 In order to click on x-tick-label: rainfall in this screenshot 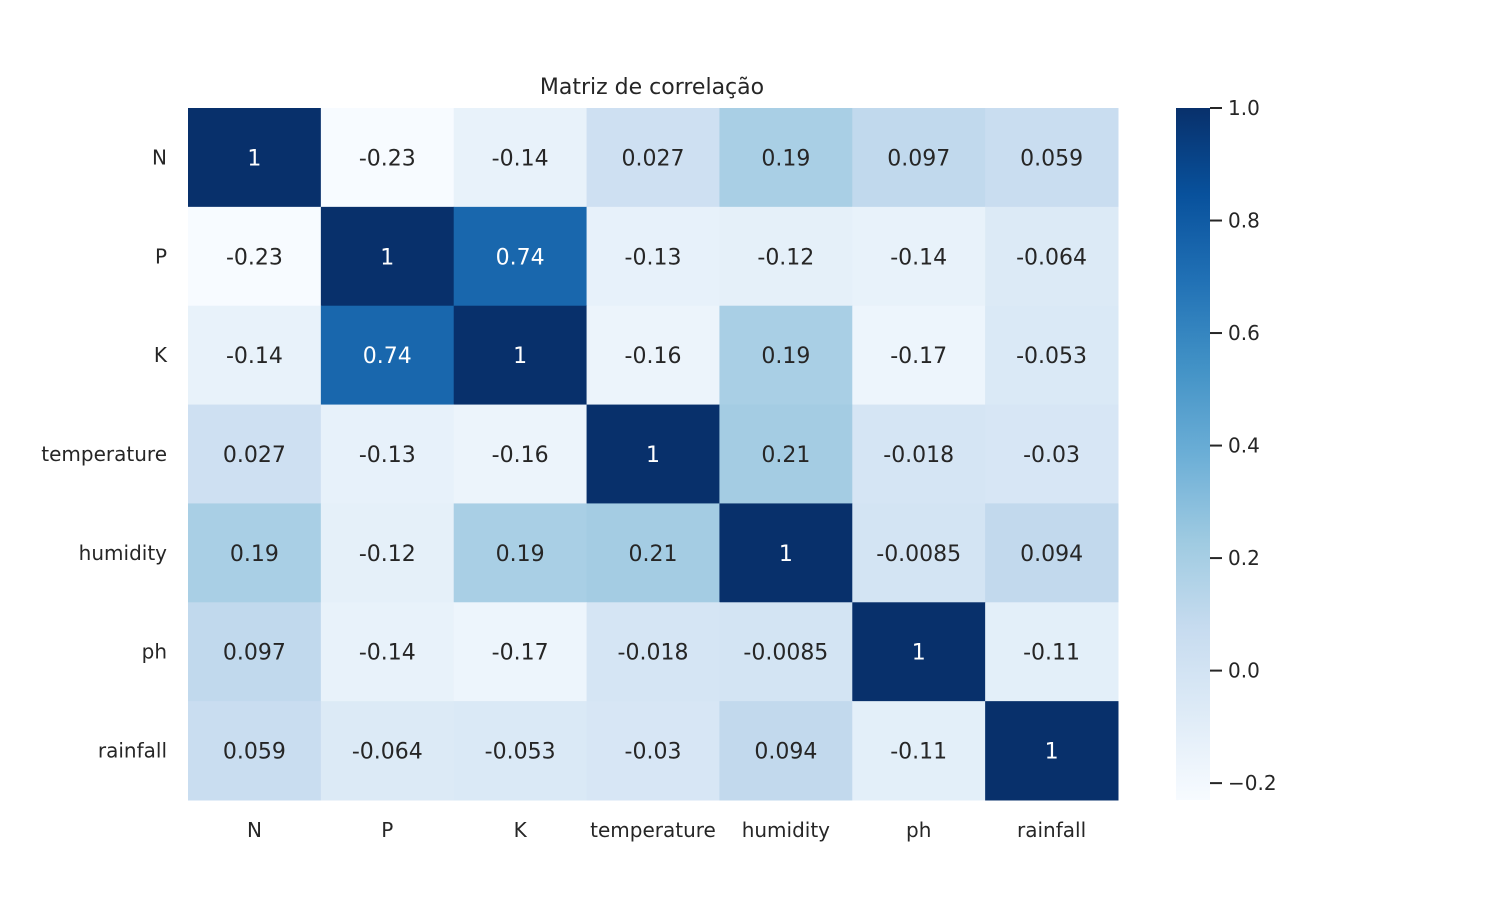, I will do `click(1051, 830)`.